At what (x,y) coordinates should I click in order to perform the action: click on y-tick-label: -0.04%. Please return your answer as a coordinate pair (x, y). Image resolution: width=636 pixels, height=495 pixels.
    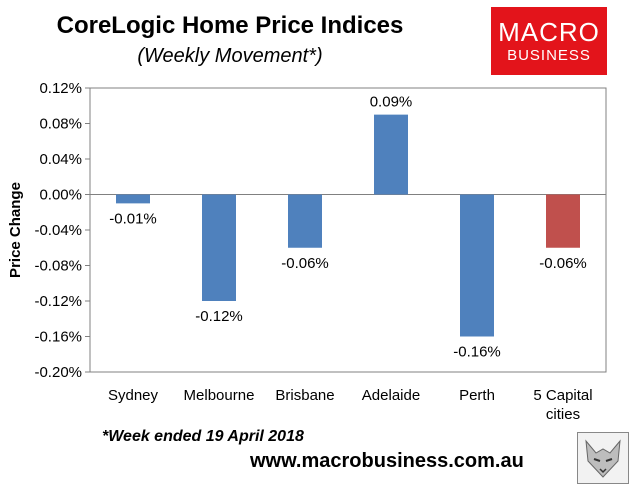
    Looking at the image, I should click on (58, 230).